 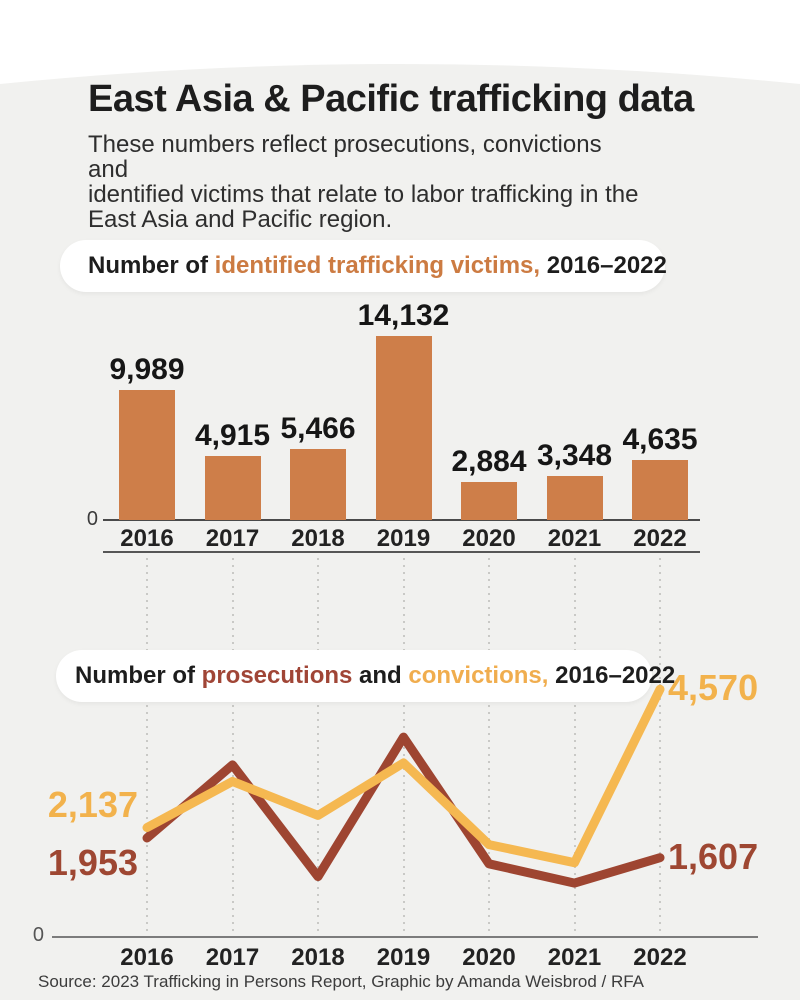 I want to click on bar-chart-zero-label: 0, so click(x=92, y=519).